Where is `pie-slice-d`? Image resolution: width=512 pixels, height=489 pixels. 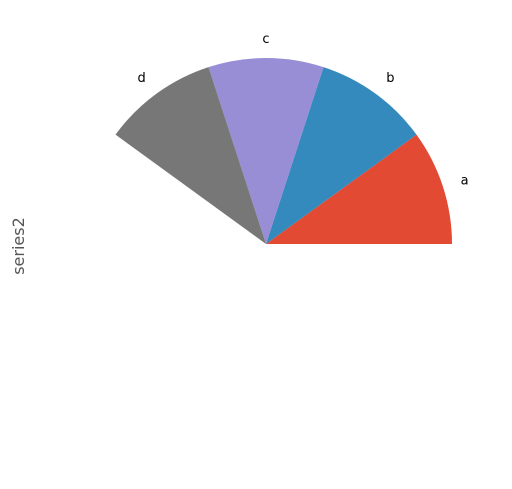
pie-slice-d is located at coordinates (191, 155).